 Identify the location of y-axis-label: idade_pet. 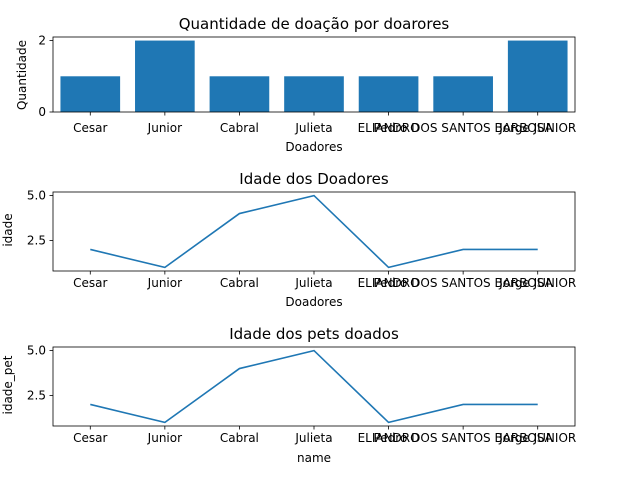
(8, 384).